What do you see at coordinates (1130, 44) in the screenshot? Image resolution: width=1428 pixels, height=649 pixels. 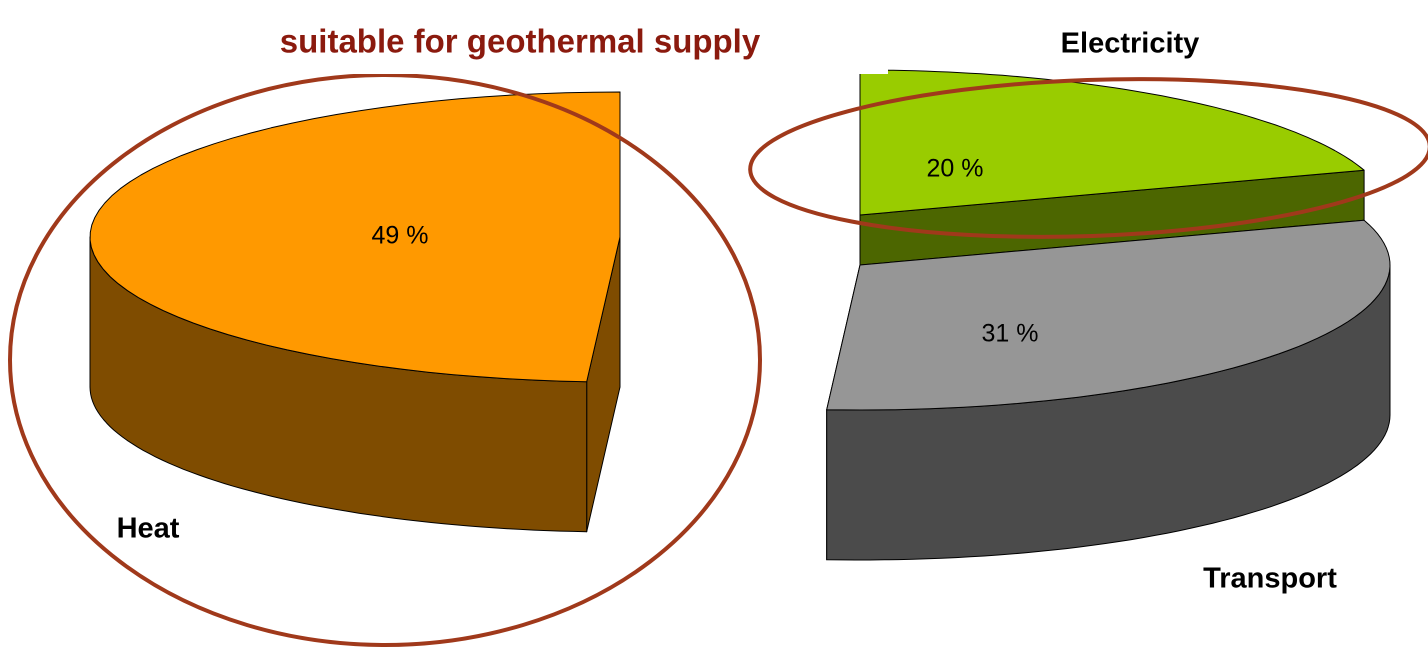 I see `category-label: Electricity` at bounding box center [1130, 44].